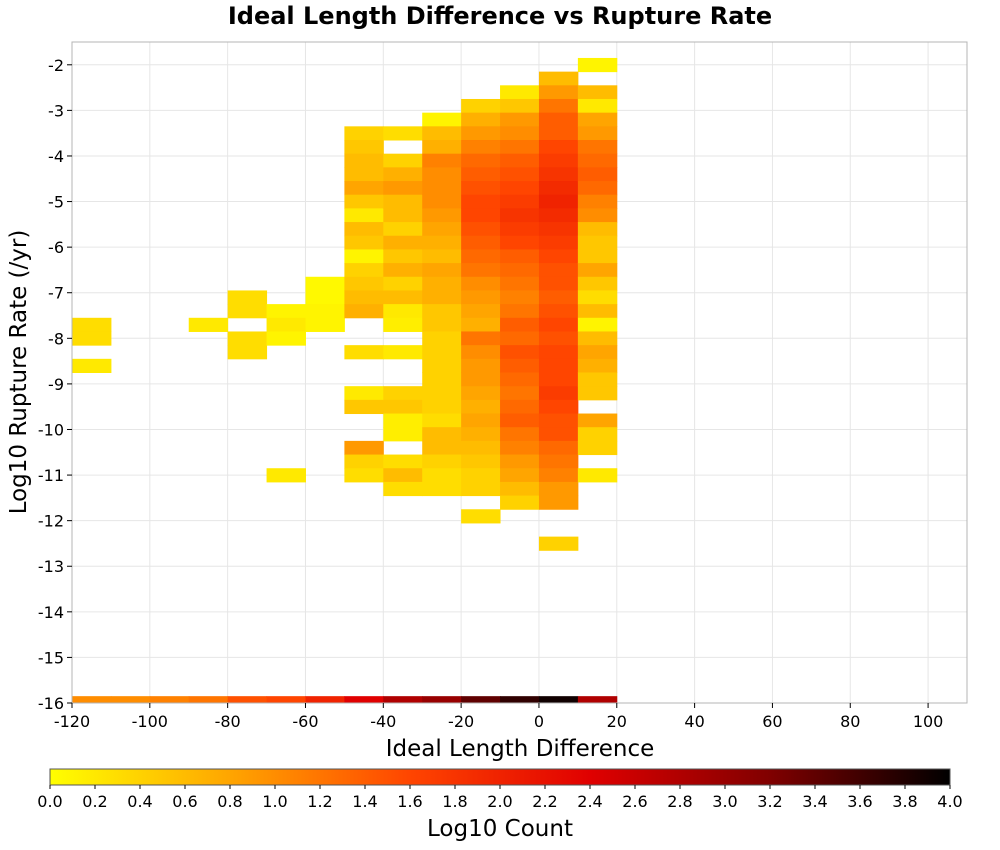 This screenshot has height=850, width=1000. I want to click on y-tick-label: -9, so click(56, 384).